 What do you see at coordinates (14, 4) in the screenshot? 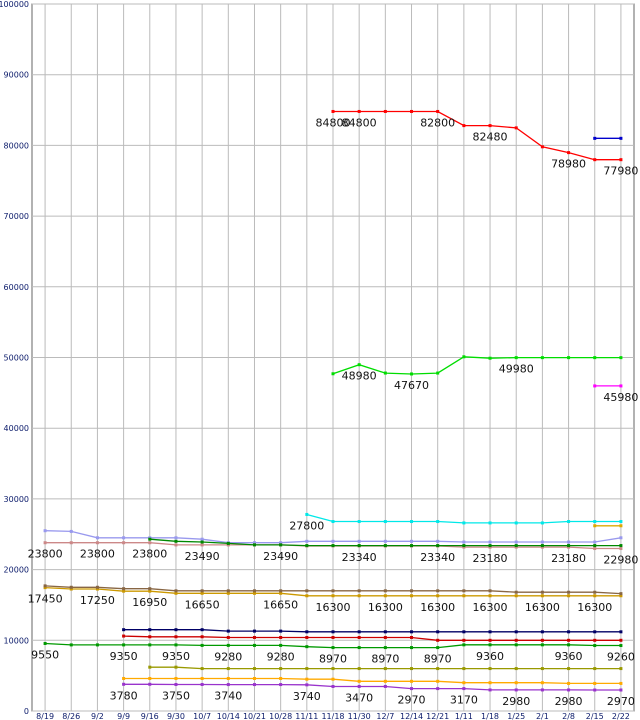
I see `y-tick-label: 100000` at bounding box center [14, 4].